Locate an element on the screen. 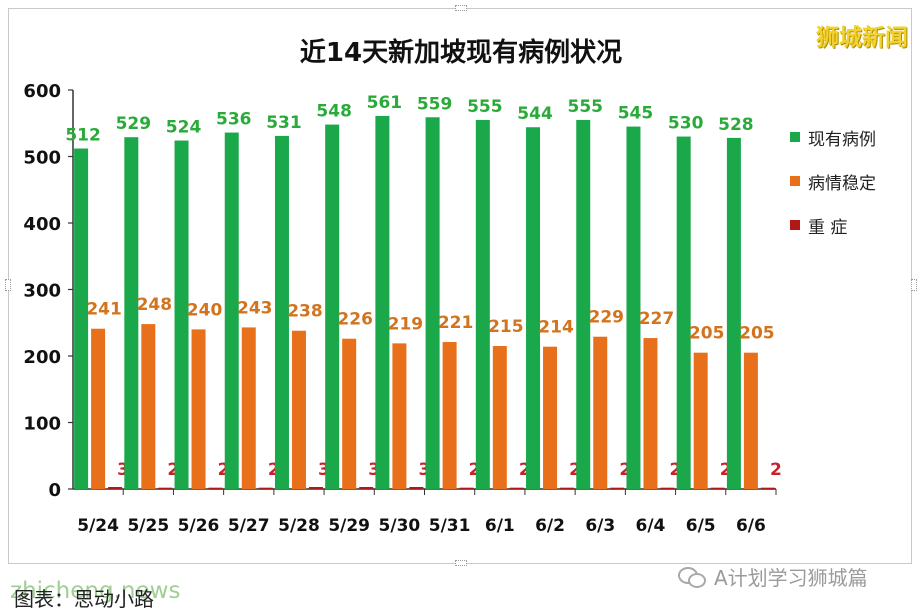  x-tick-label: 6/1 is located at coordinates (500, 526).